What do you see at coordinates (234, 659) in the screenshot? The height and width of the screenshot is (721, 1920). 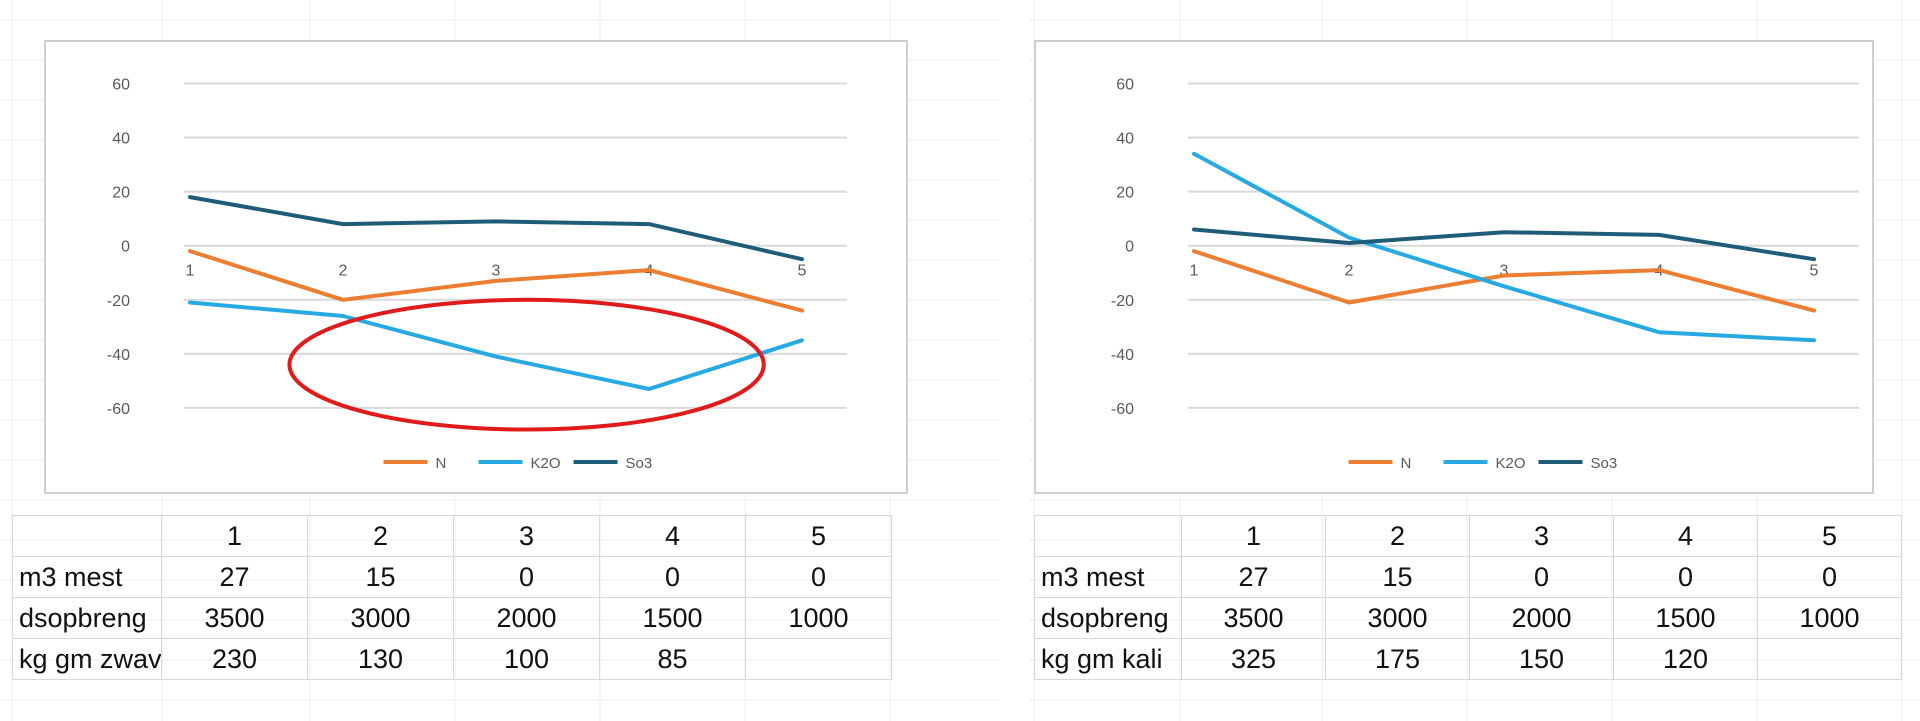 I see `table-cell: 230` at bounding box center [234, 659].